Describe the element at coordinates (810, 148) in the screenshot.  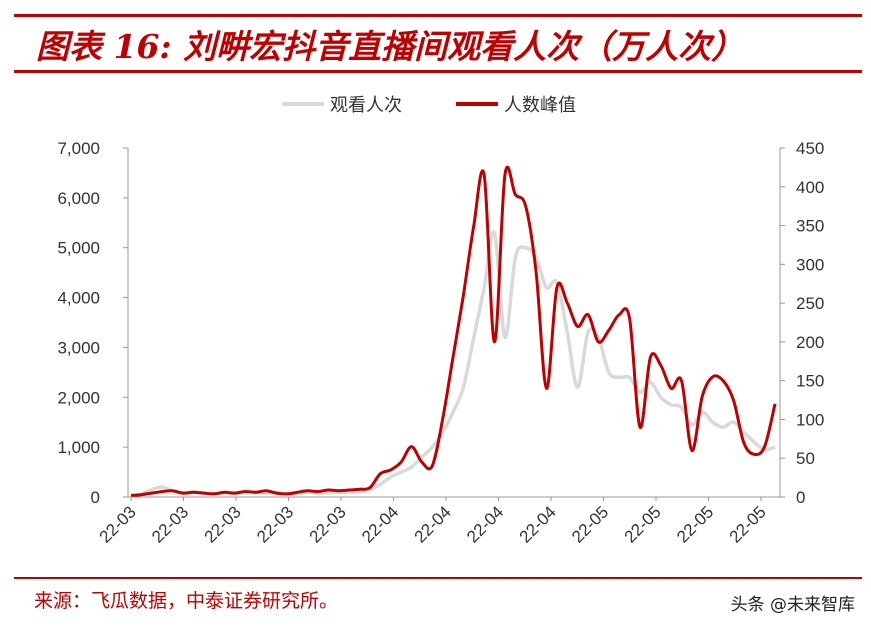
I see `y-right-tick-label: 450` at that location.